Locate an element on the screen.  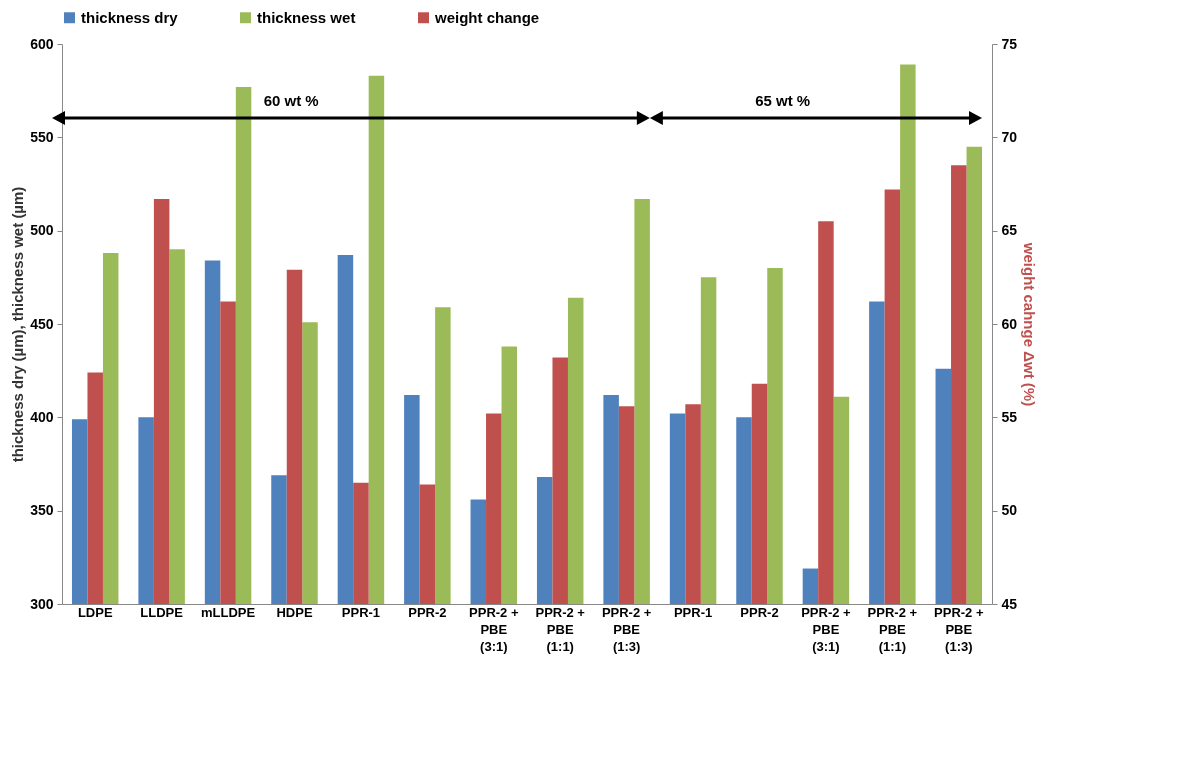
y-tick-label: 450 is located at coordinates (42, 323).